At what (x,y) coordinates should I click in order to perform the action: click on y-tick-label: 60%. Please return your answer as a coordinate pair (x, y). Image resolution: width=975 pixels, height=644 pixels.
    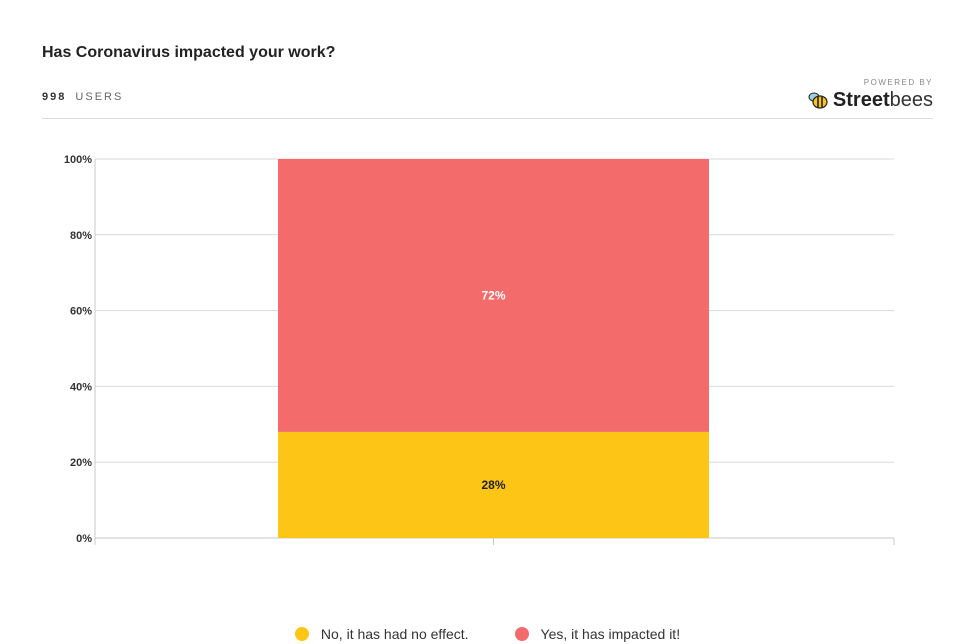
    Looking at the image, I should click on (81, 312).